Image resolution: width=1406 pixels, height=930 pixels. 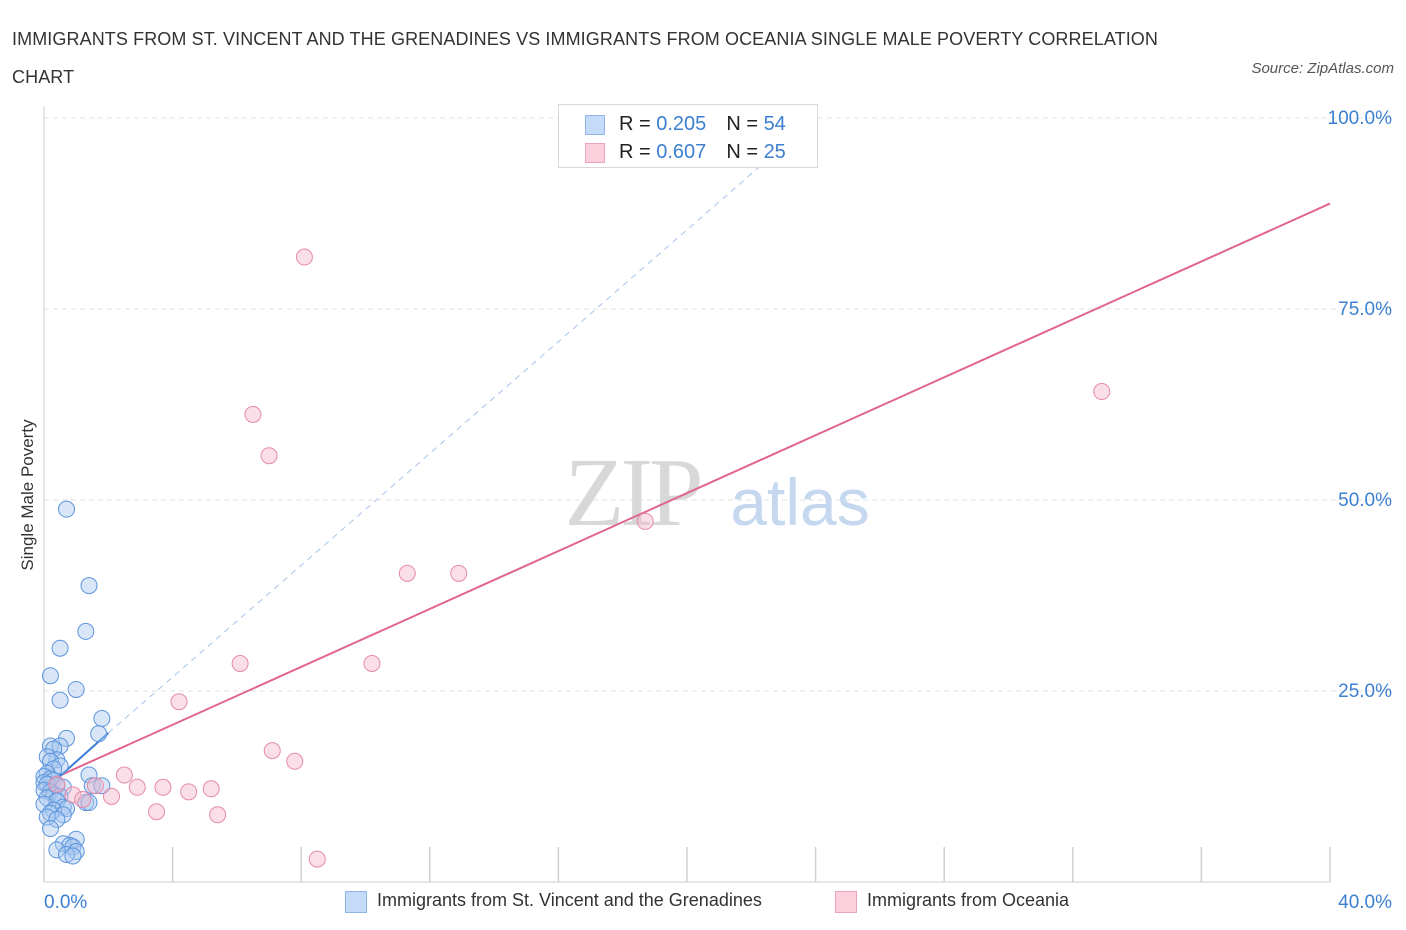 I want to click on y-axis-label: Single Male Poverty, so click(x=27, y=495).